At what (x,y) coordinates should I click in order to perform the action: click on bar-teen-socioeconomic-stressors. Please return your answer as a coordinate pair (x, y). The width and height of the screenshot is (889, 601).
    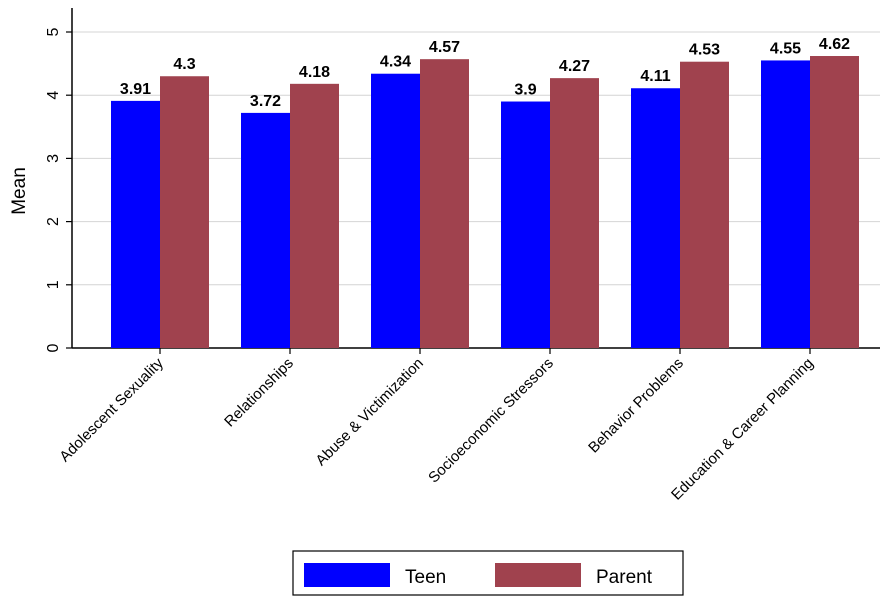
    Looking at the image, I should click on (525, 225).